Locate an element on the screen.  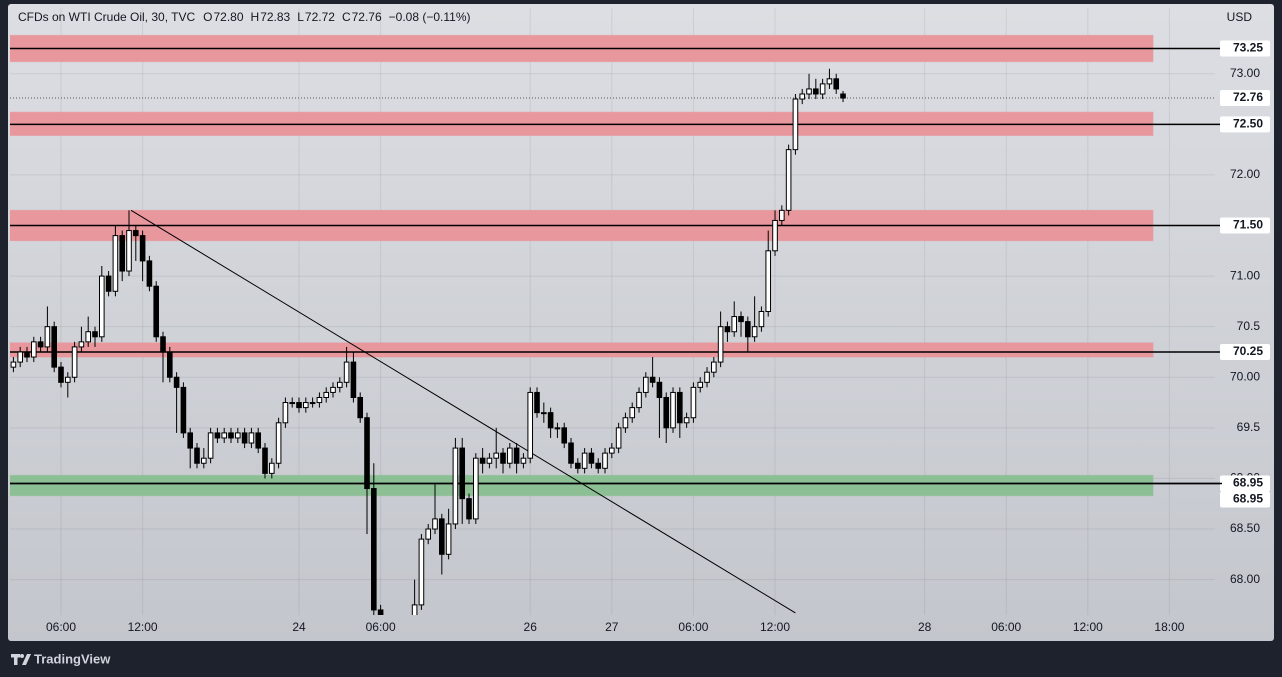
legend-key: O is located at coordinates (207, 17).